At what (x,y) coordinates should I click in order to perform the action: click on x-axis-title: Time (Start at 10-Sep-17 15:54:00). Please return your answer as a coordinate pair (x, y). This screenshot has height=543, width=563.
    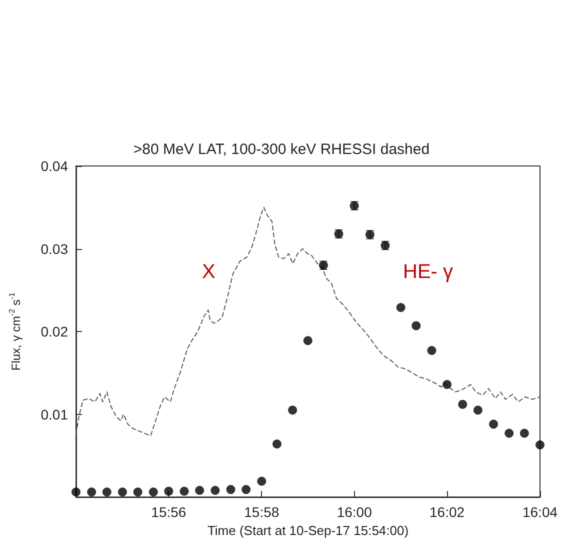
    Looking at the image, I should click on (308, 530).